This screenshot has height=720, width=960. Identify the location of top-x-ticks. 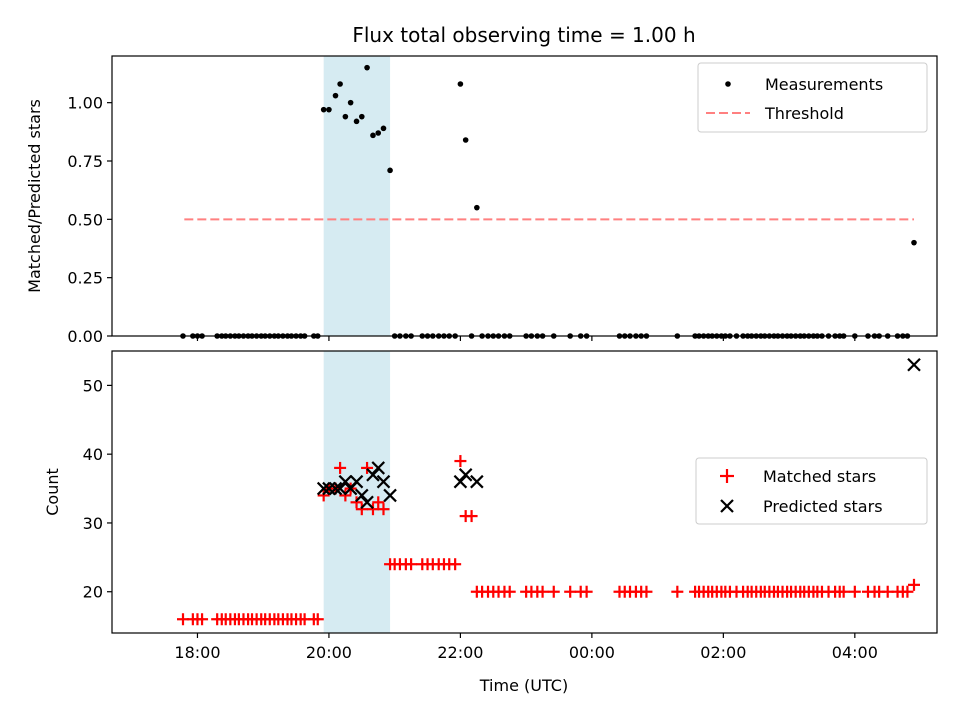
(526, 338).